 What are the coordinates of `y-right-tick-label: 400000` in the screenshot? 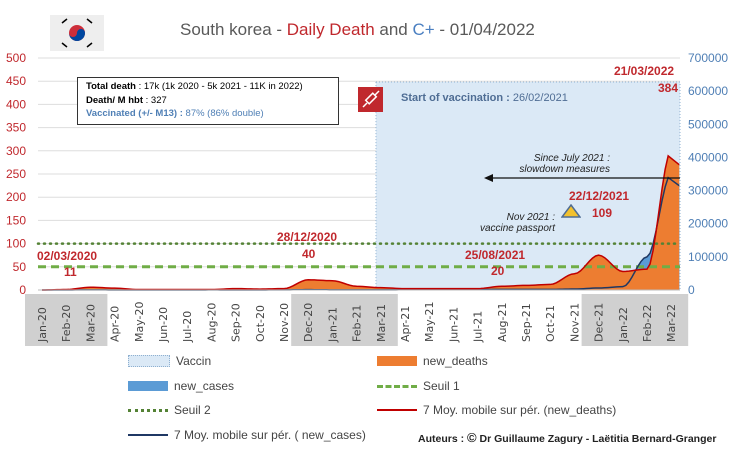 It's located at (708, 157).